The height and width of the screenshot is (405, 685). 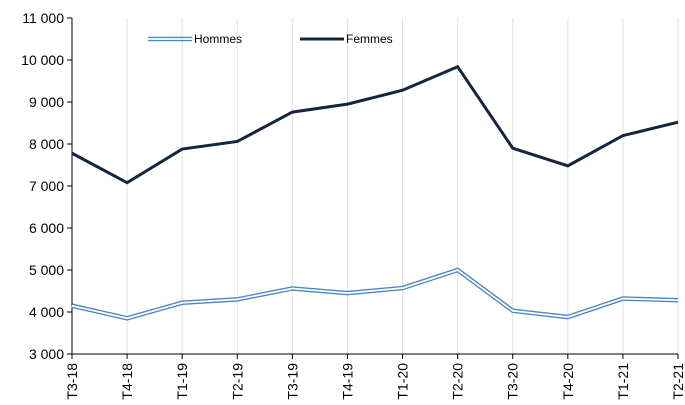 What do you see at coordinates (43, 18) in the screenshot?
I see `y-tick-label: 11 000` at bounding box center [43, 18].